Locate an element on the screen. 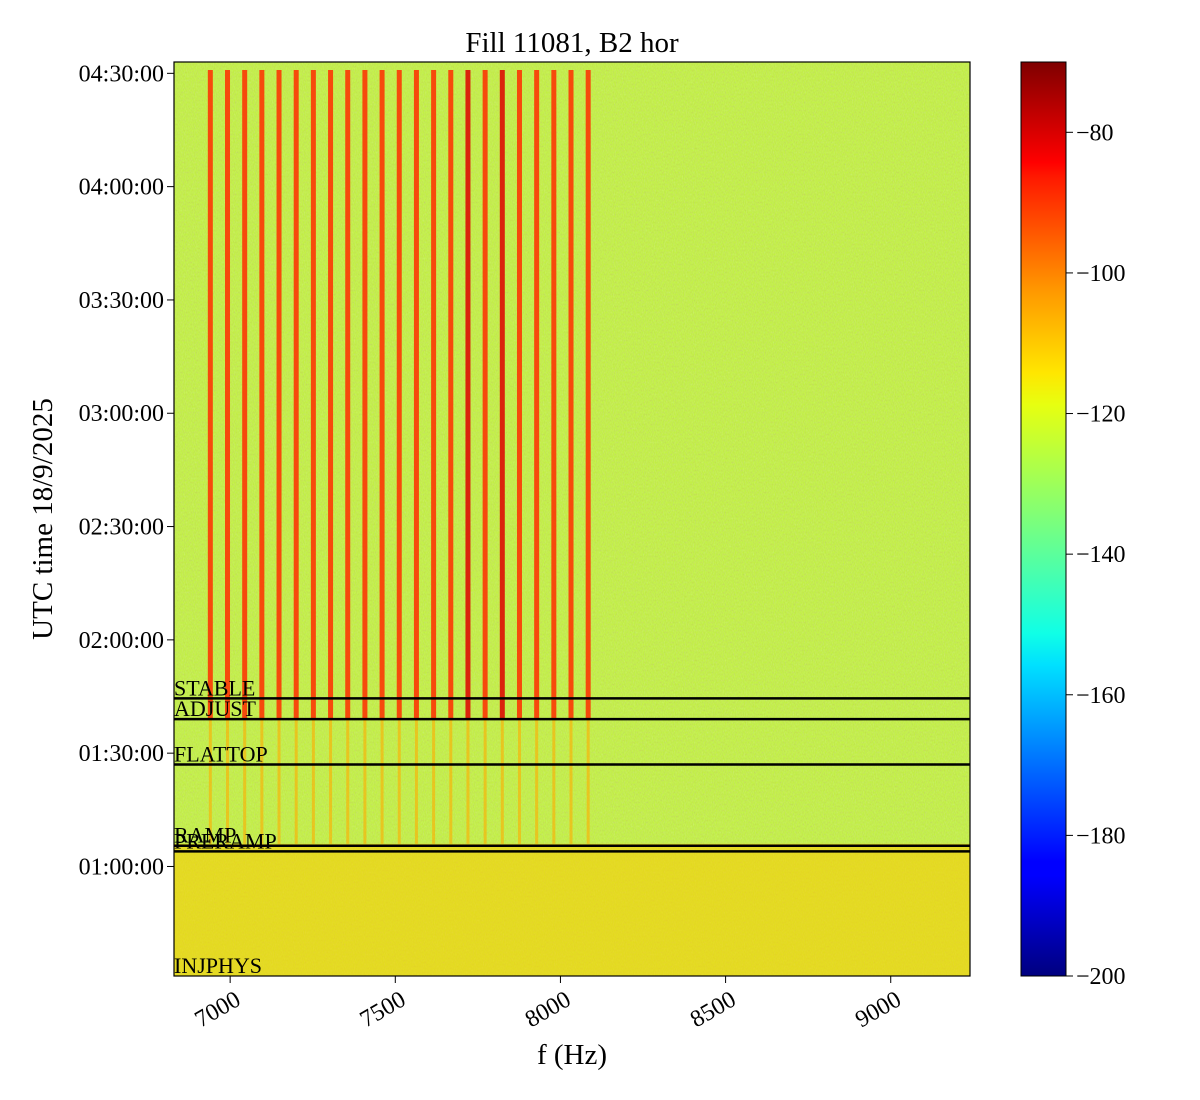 Image resolution: width=1200 pixels, height=1100 pixels. phase-label: INJPHYS is located at coordinates (218, 965).